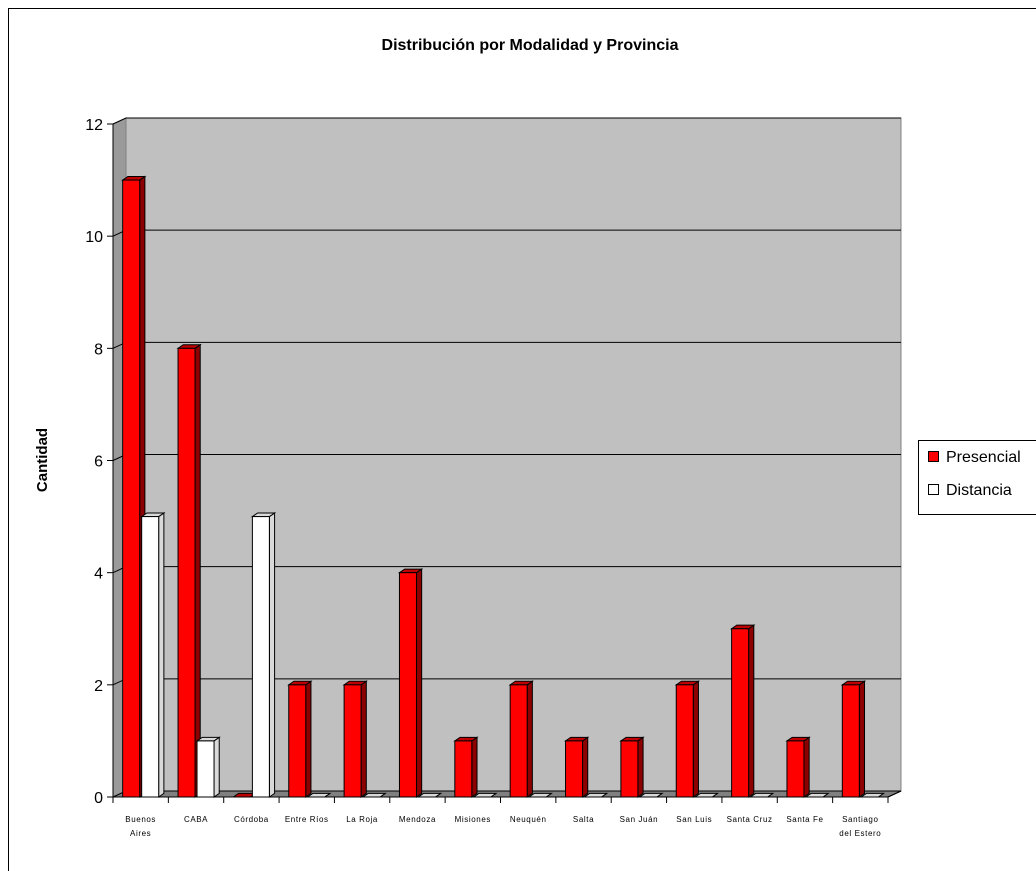 The height and width of the screenshot is (871, 1036). Describe the element at coordinates (94, 125) in the screenshot. I see `y-tick-label: 12` at that location.